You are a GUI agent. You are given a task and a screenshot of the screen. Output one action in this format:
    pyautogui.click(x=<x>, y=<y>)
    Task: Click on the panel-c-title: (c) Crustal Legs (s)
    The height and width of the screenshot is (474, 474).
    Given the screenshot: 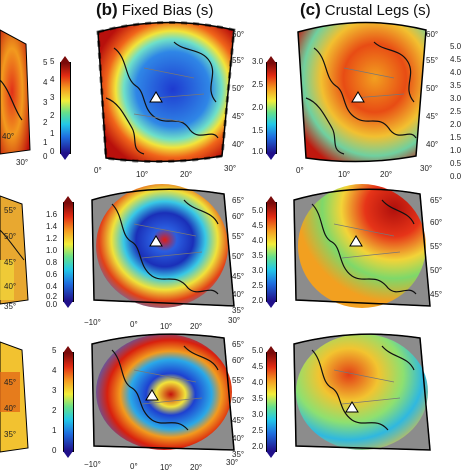 What is the action you would take?
    pyautogui.click(x=365, y=10)
    